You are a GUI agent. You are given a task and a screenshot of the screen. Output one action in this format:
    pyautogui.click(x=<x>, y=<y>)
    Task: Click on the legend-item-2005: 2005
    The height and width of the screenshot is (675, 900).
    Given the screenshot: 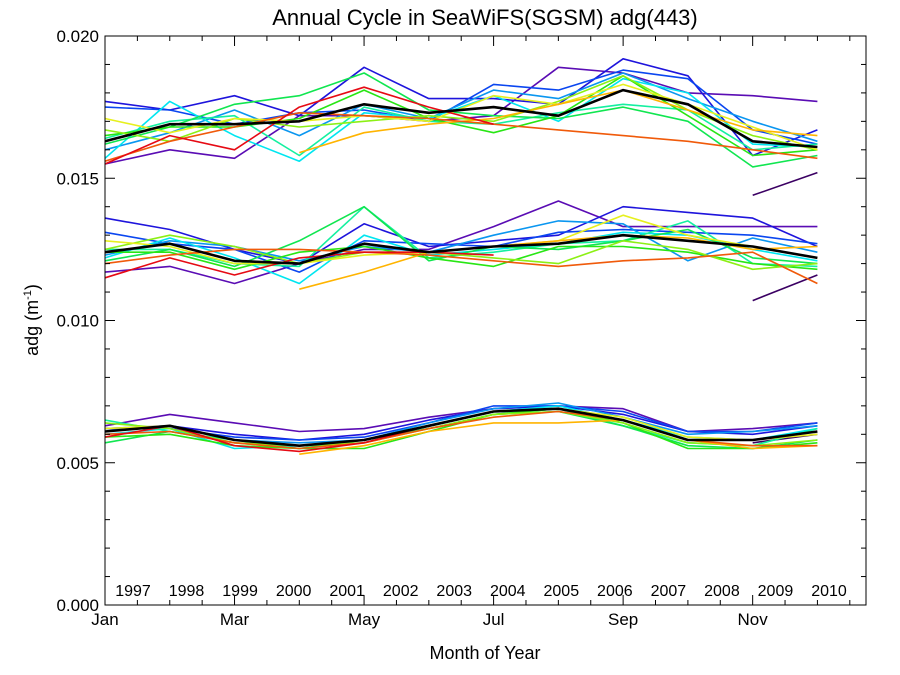 What is the action you would take?
    pyautogui.click(x=562, y=591)
    